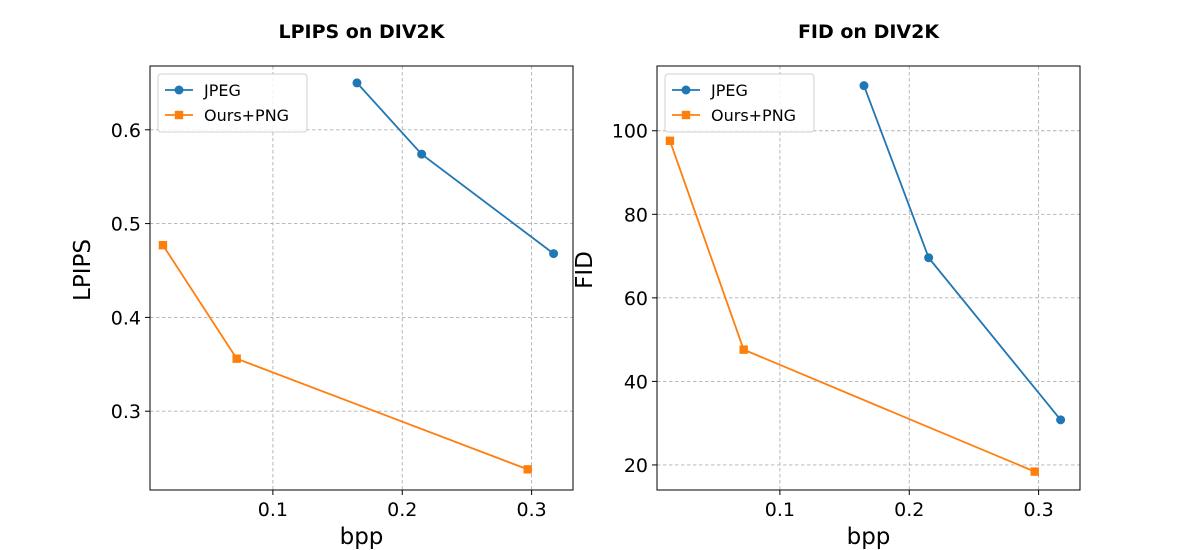 The width and height of the screenshot is (1200, 550). I want to click on fid-x-tick-label-0: 0.1, so click(780, 510).